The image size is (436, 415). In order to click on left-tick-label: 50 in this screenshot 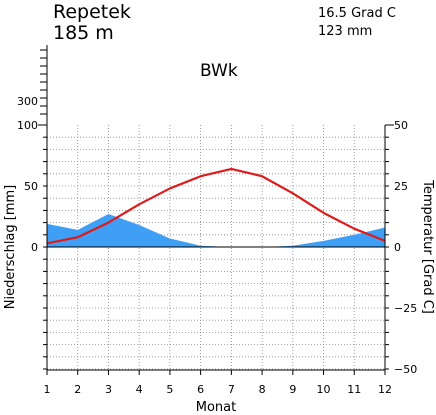, I will do `click(31, 186)`.